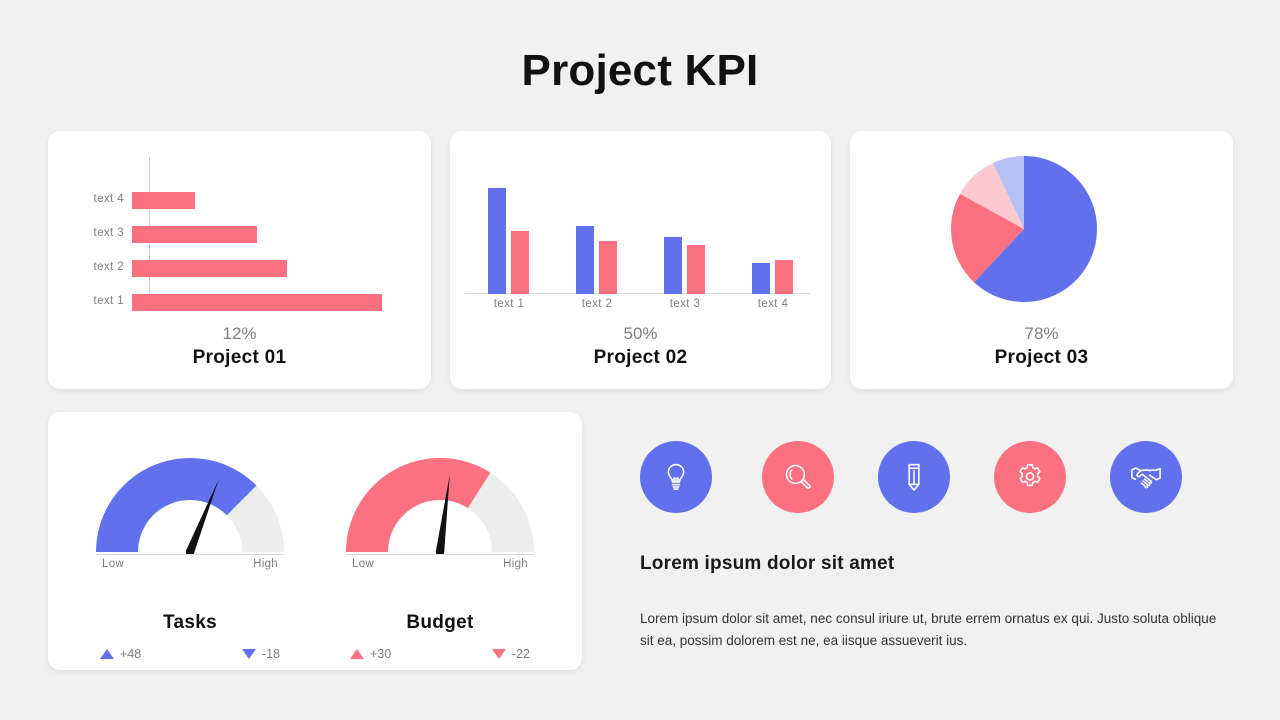 The height and width of the screenshot is (720, 1280). Describe the element at coordinates (640, 357) in the screenshot. I see `card-title: Project 02` at that location.